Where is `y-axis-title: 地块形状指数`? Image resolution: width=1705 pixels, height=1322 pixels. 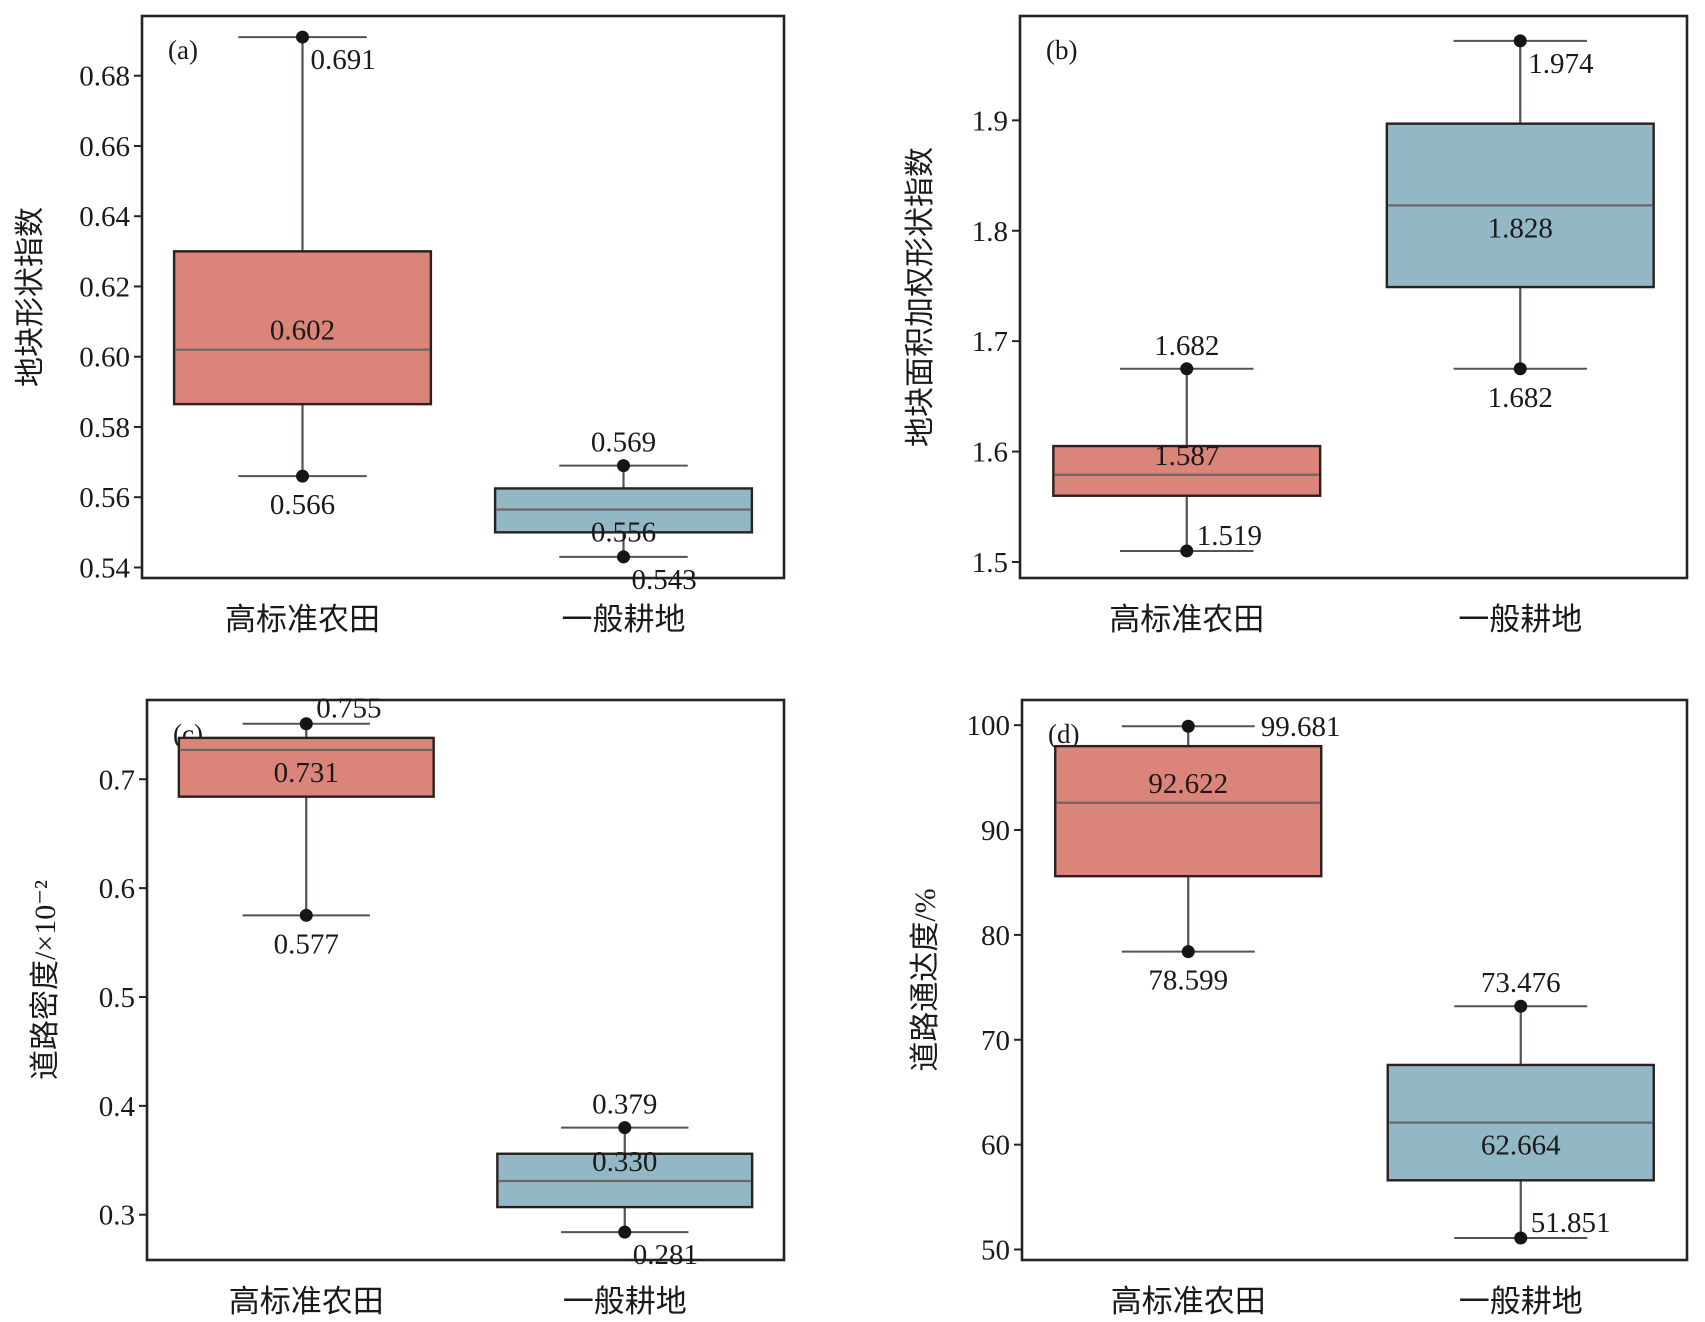 y-axis-title: 地块形状指数 is located at coordinates (30, 297).